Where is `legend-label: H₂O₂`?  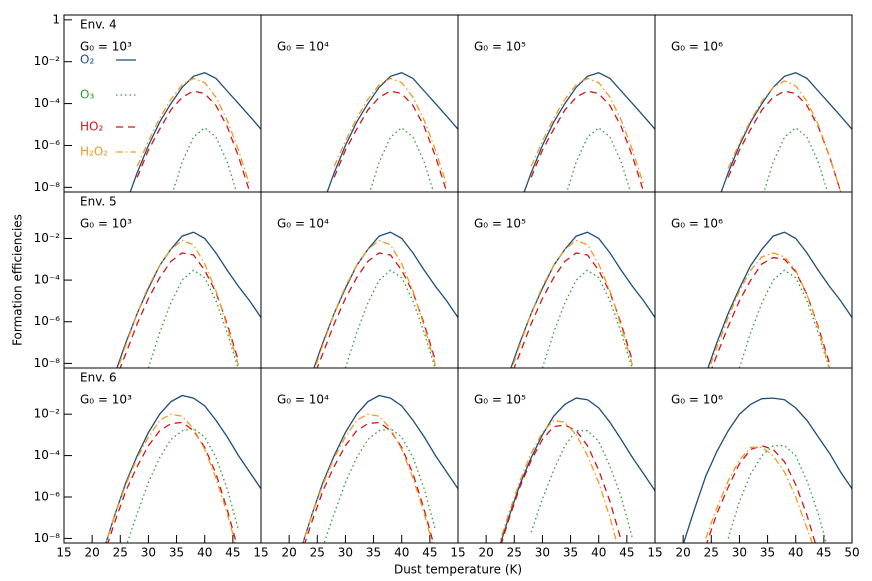 legend-label: H₂O₂ is located at coordinates (94, 152).